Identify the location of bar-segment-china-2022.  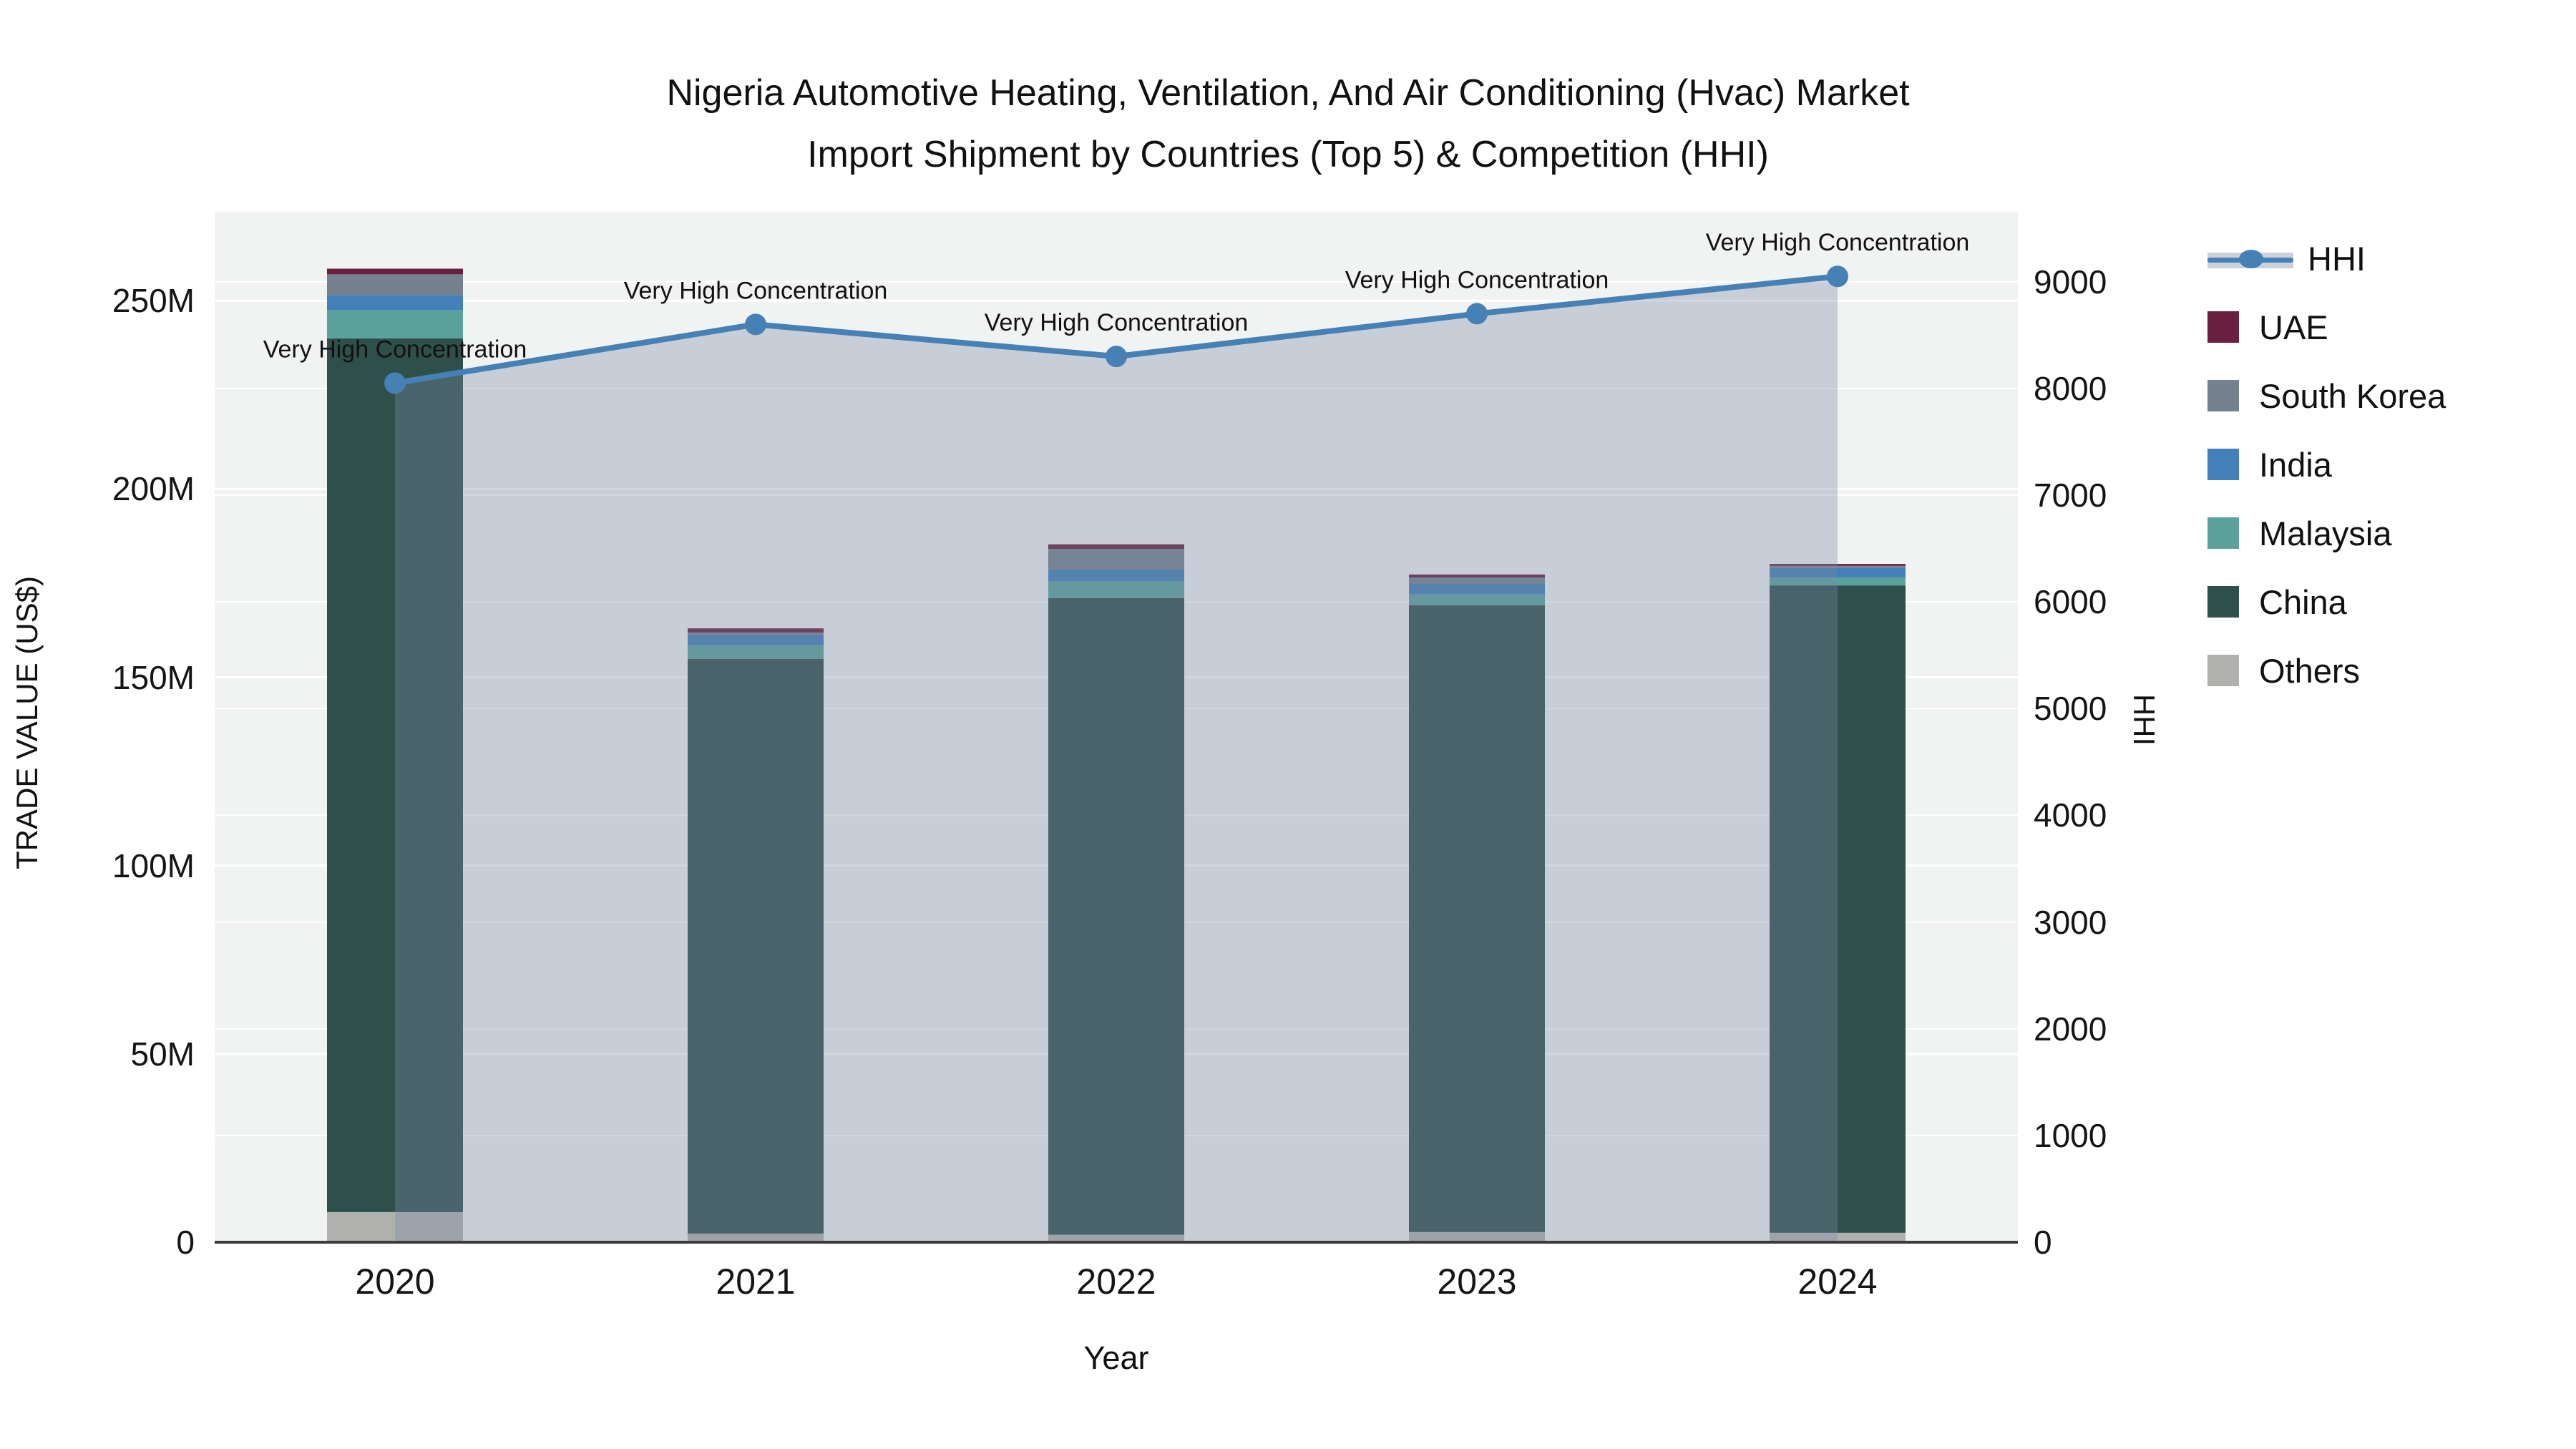
(1116, 916).